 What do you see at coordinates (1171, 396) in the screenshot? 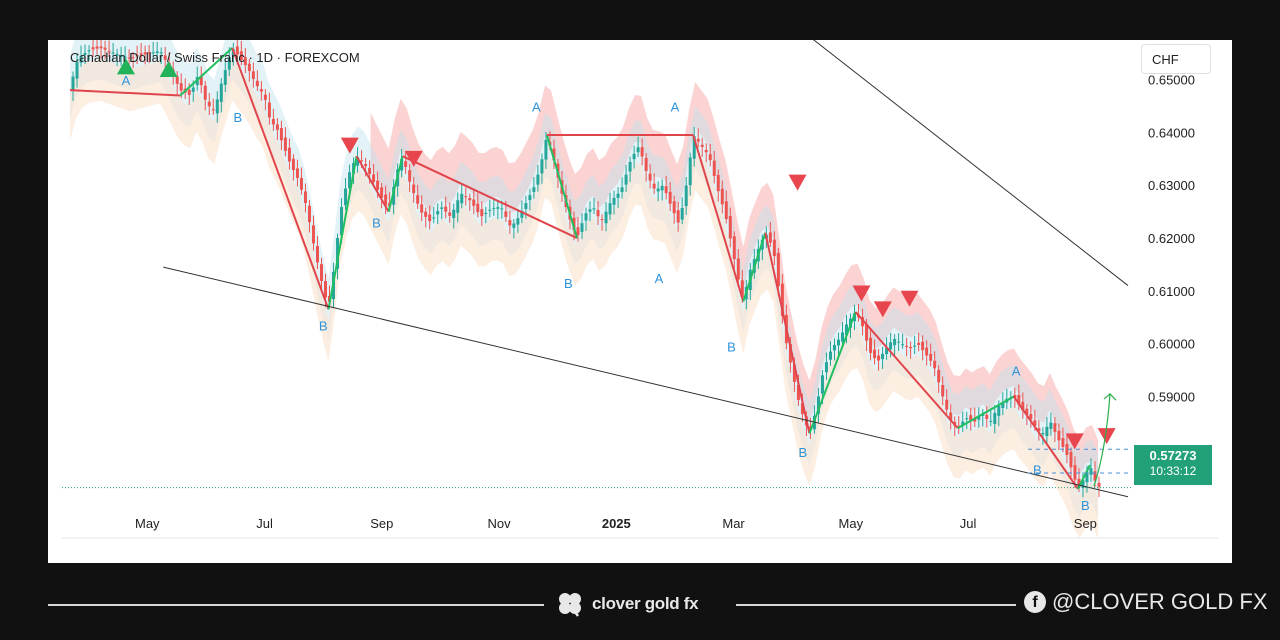
I see `y-tick-label: 0.59000` at bounding box center [1171, 396].